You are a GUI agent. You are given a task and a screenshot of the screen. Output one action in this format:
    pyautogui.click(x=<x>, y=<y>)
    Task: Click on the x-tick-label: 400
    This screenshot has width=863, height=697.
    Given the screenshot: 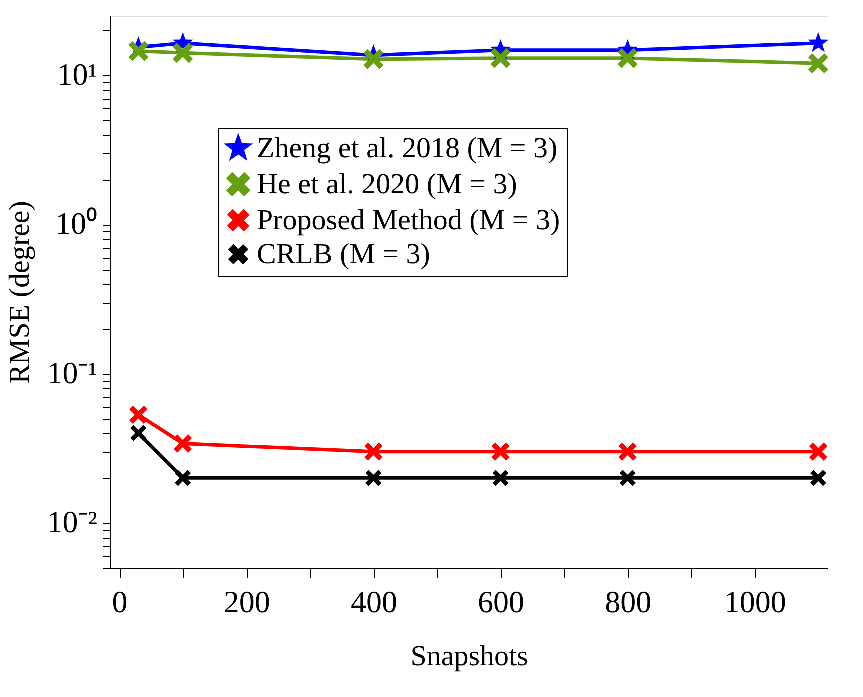 What is the action you would take?
    pyautogui.click(x=374, y=602)
    